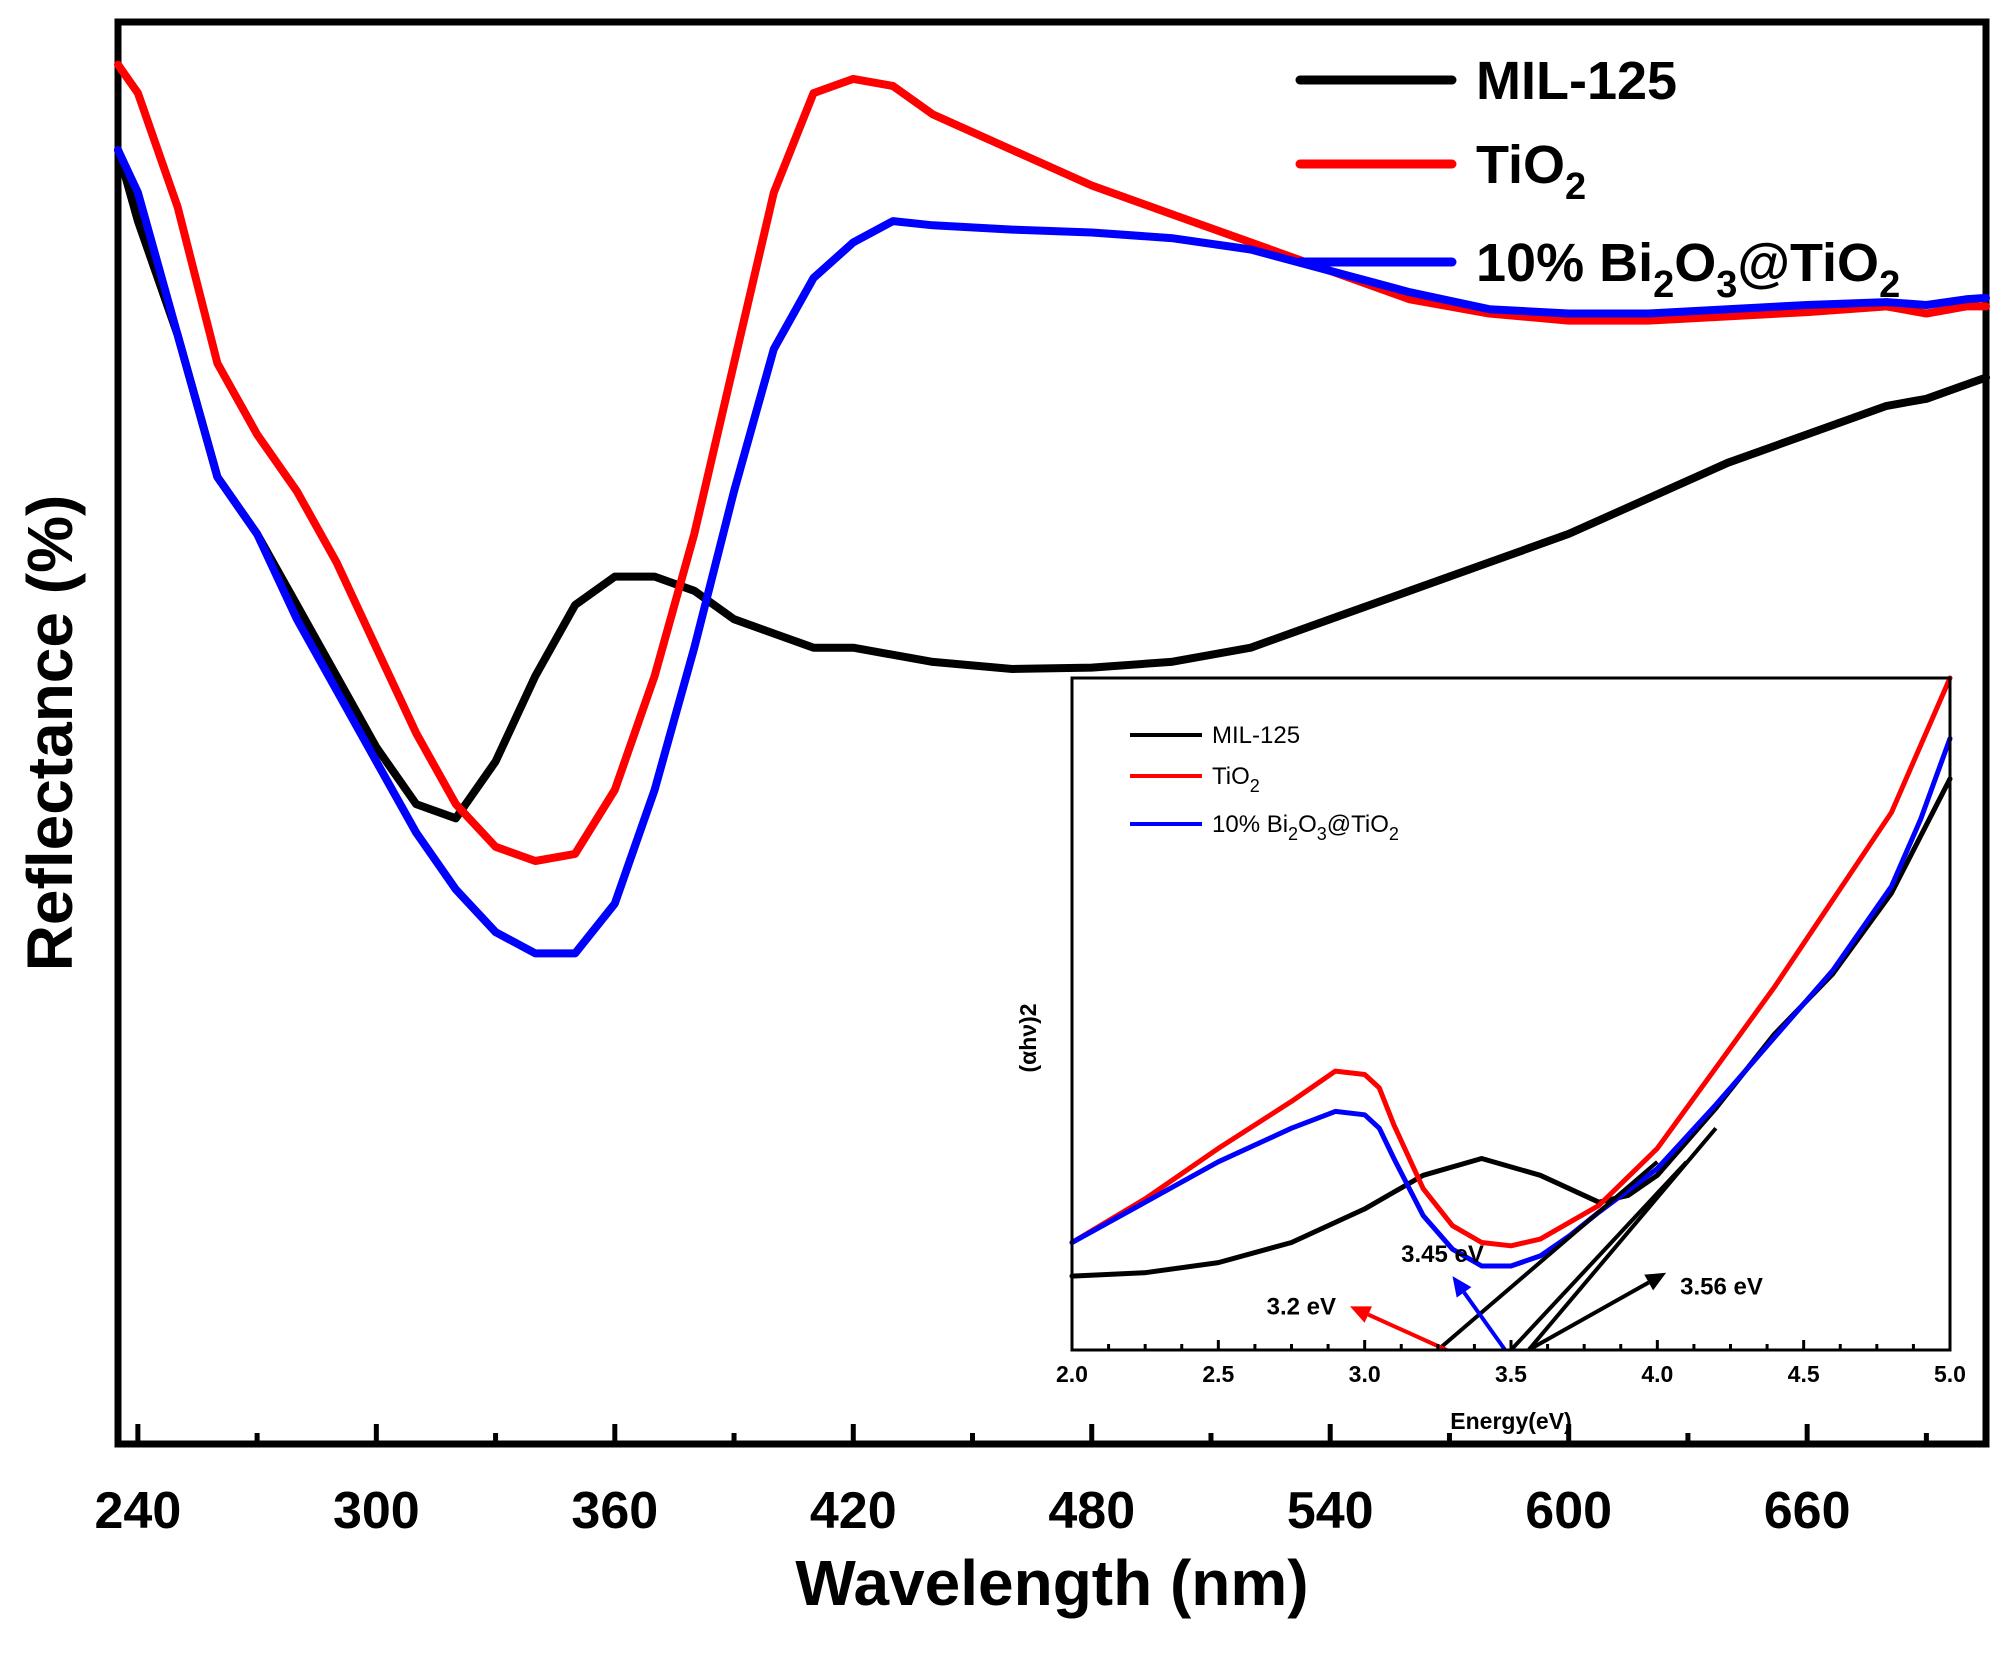 The image size is (2008, 1655). I want to click on annotation-arrow-3-56-ev, so click(1588, 1316).